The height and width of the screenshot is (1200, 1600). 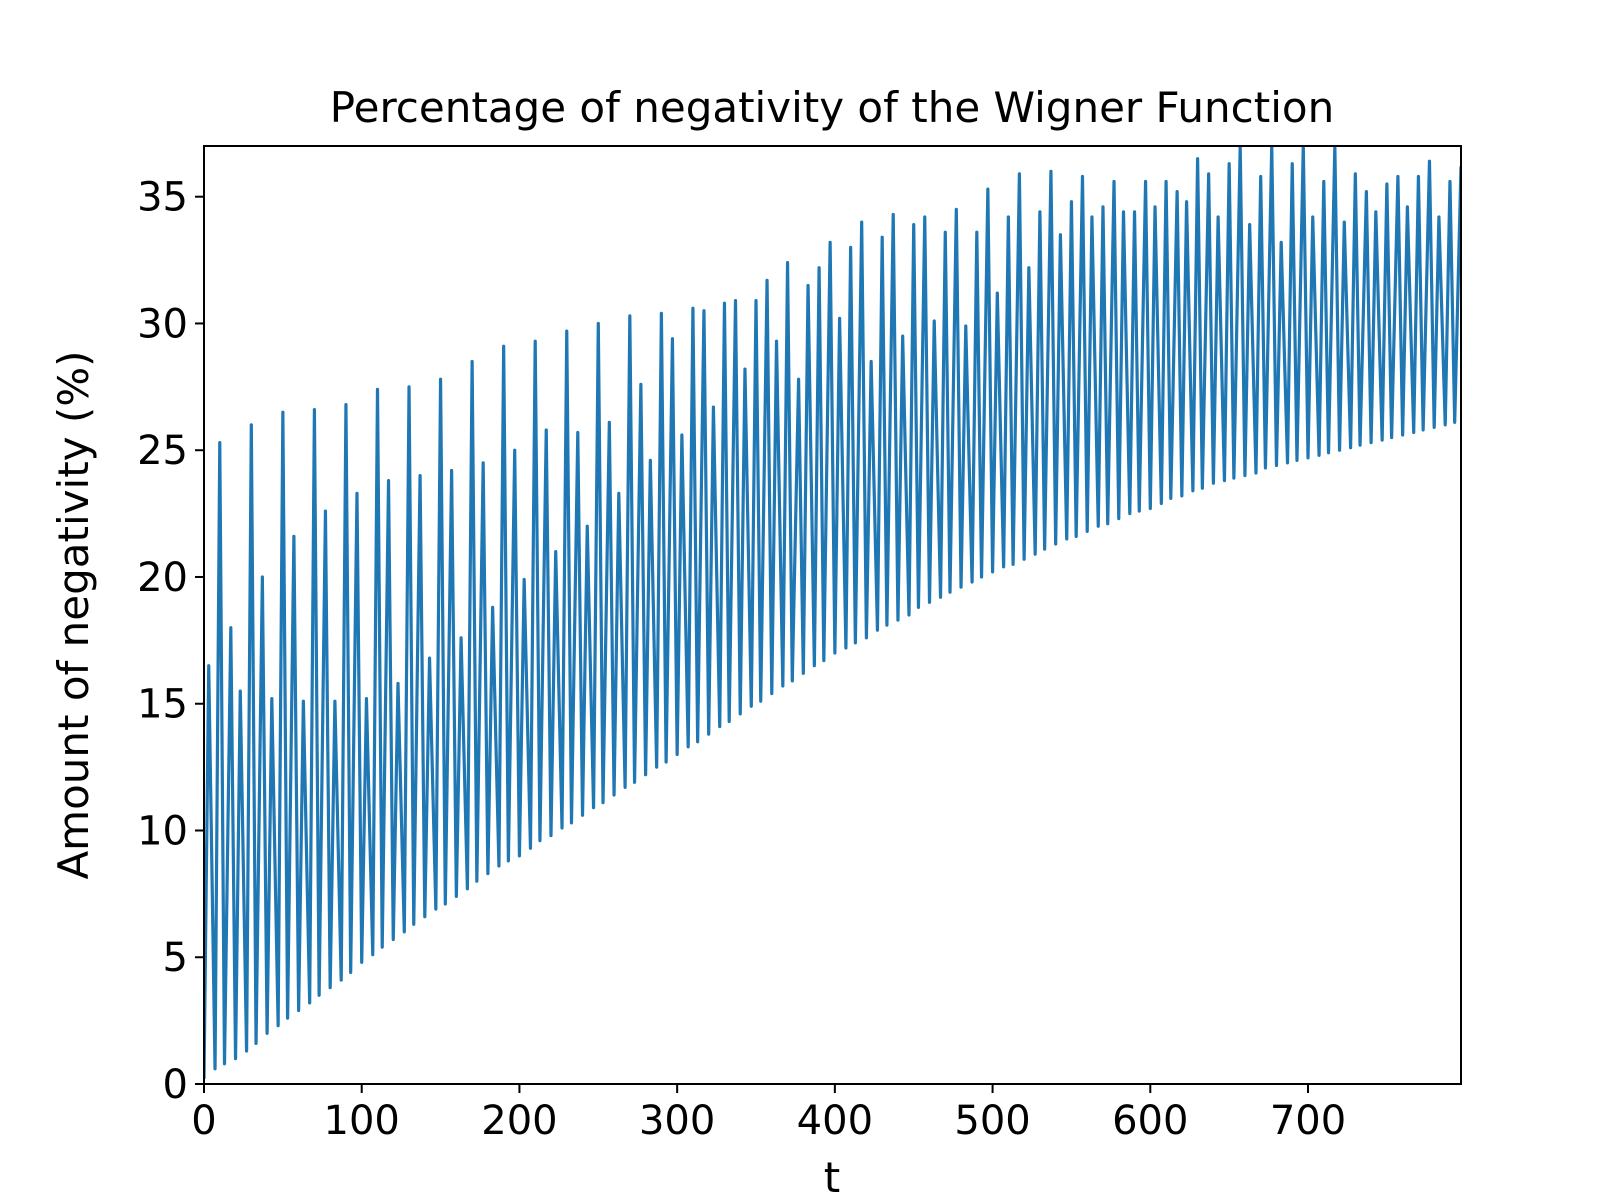 What do you see at coordinates (519, 1121) in the screenshot?
I see `x-tick-label: 200` at bounding box center [519, 1121].